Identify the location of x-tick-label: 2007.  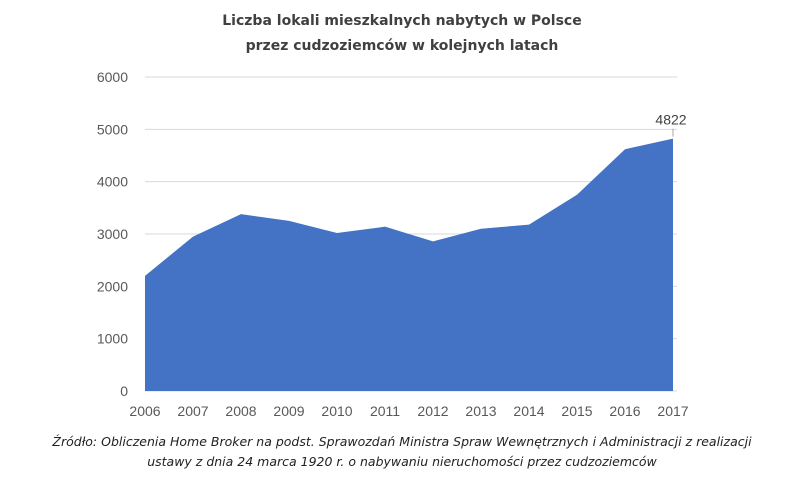
(192, 411).